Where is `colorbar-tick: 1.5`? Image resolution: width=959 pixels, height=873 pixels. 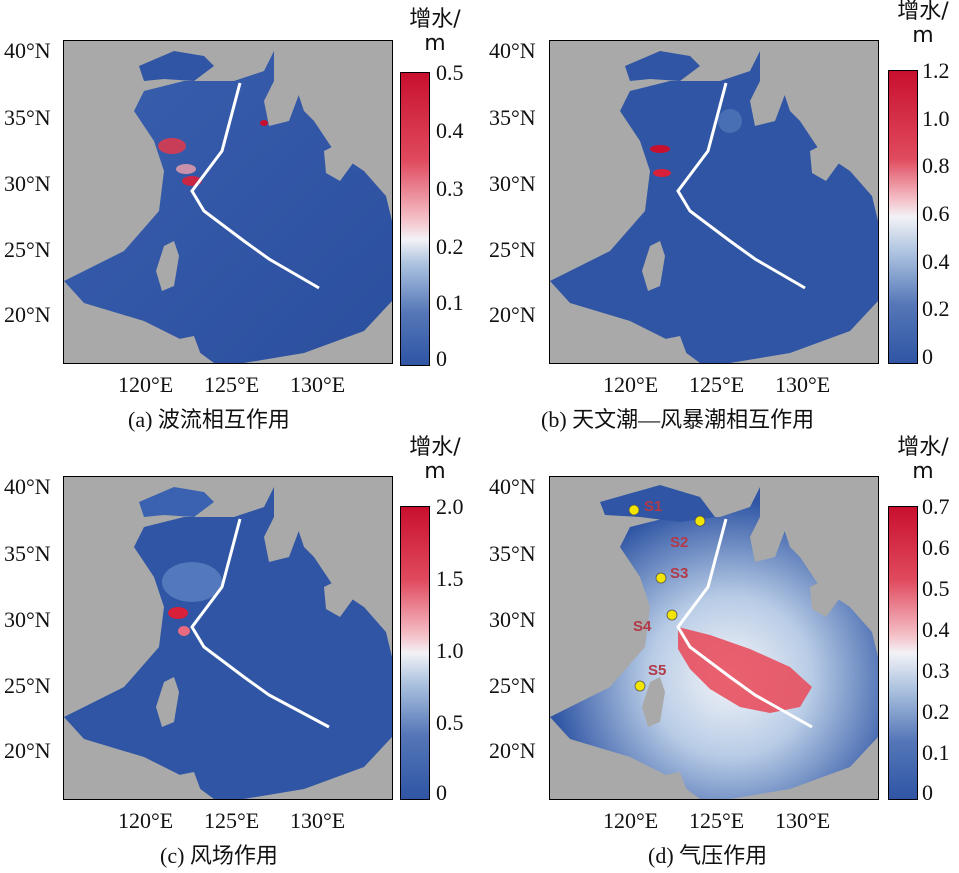 colorbar-tick: 1.5 is located at coordinates (450, 578).